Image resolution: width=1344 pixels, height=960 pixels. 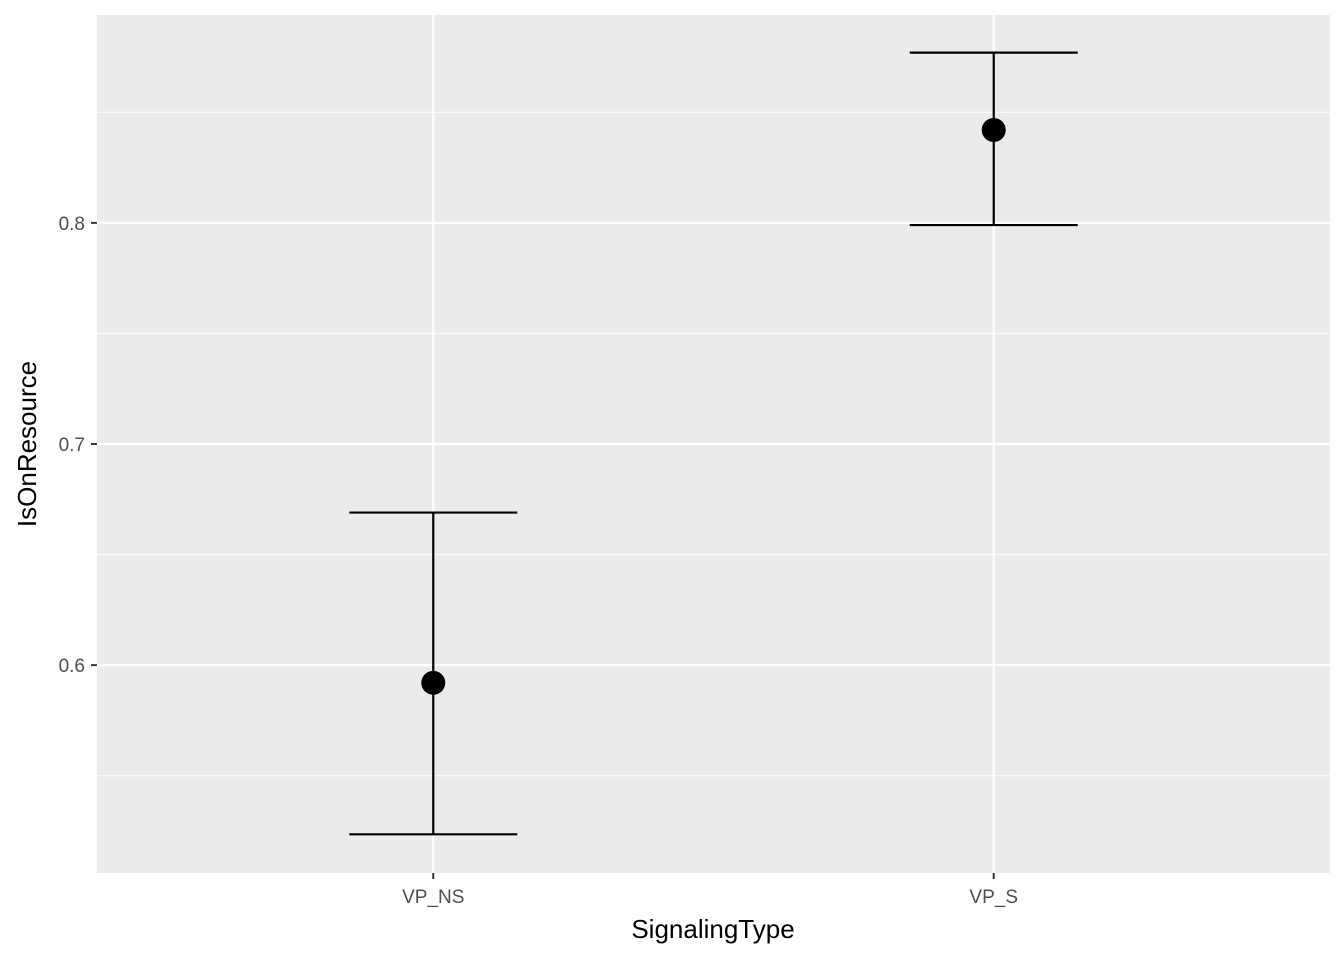 What do you see at coordinates (72, 445) in the screenshot?
I see `y-tick-label: 0.7` at bounding box center [72, 445].